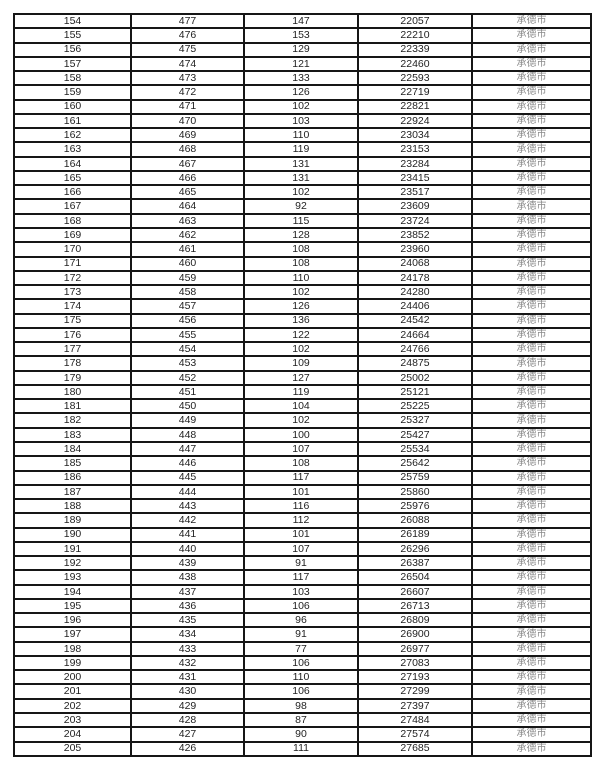 The height and width of the screenshot is (772, 600). I want to click on cumulative-count-cell: 22460, so click(415, 64).